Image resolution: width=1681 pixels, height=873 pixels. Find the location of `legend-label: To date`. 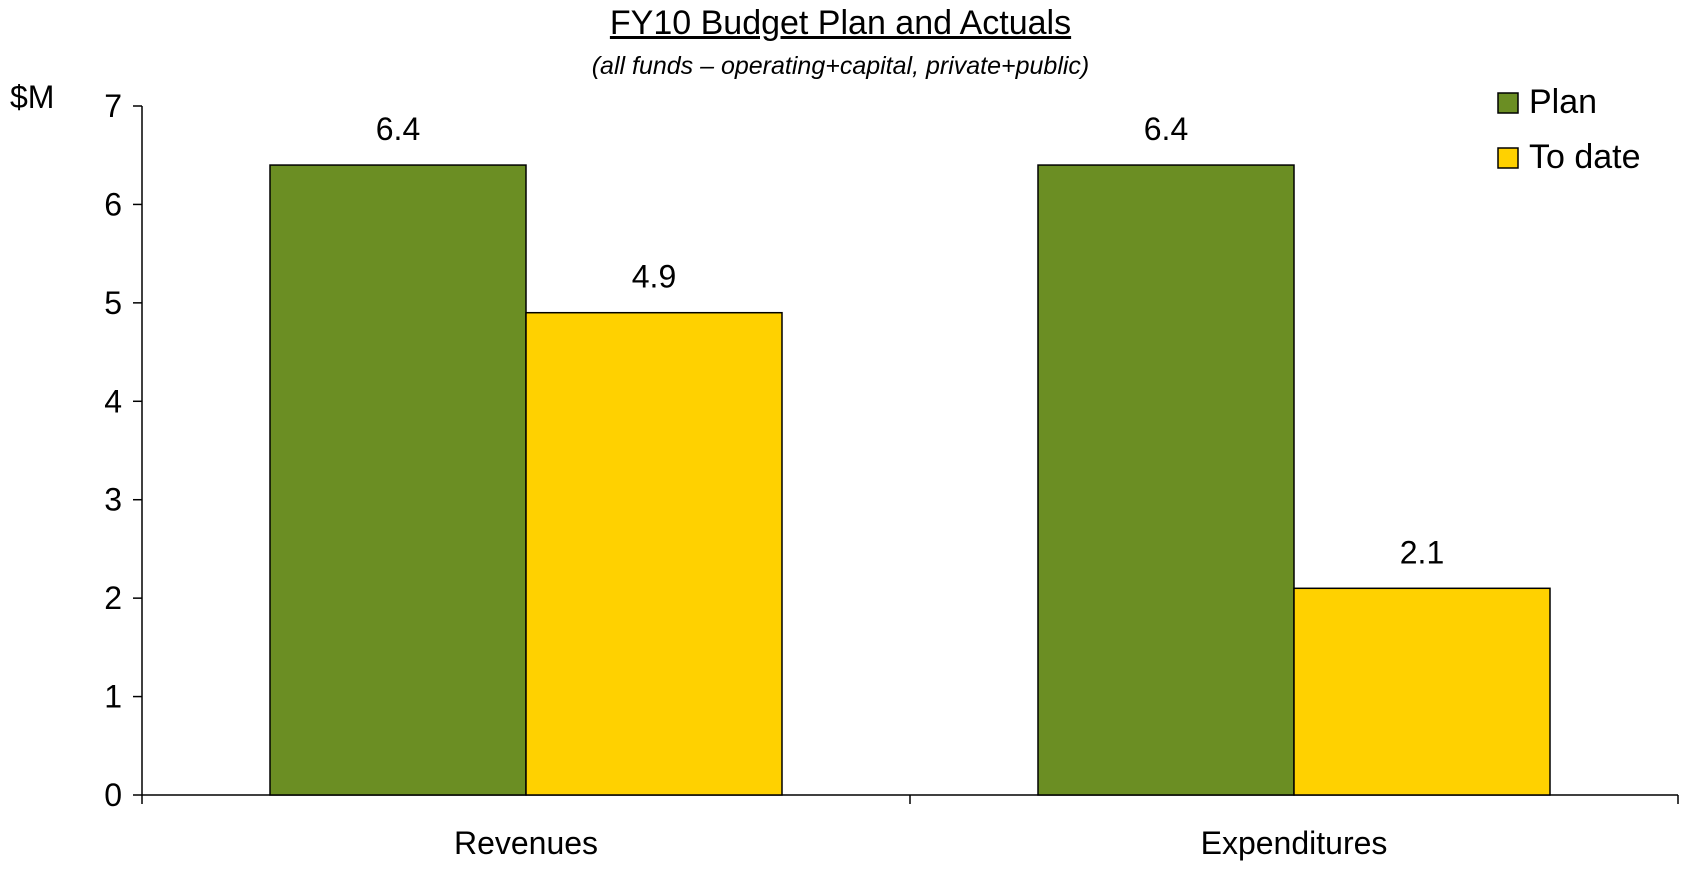

legend-label: To date is located at coordinates (1585, 157).